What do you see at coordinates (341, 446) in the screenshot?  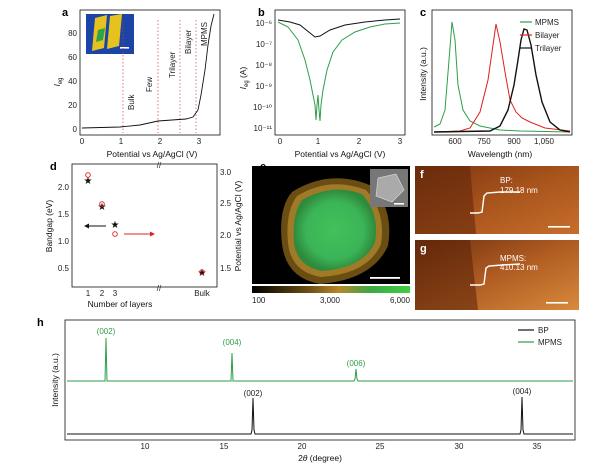 I see `panel-h-xticks: 10 15 20 25 30 35` at bounding box center [341, 446].